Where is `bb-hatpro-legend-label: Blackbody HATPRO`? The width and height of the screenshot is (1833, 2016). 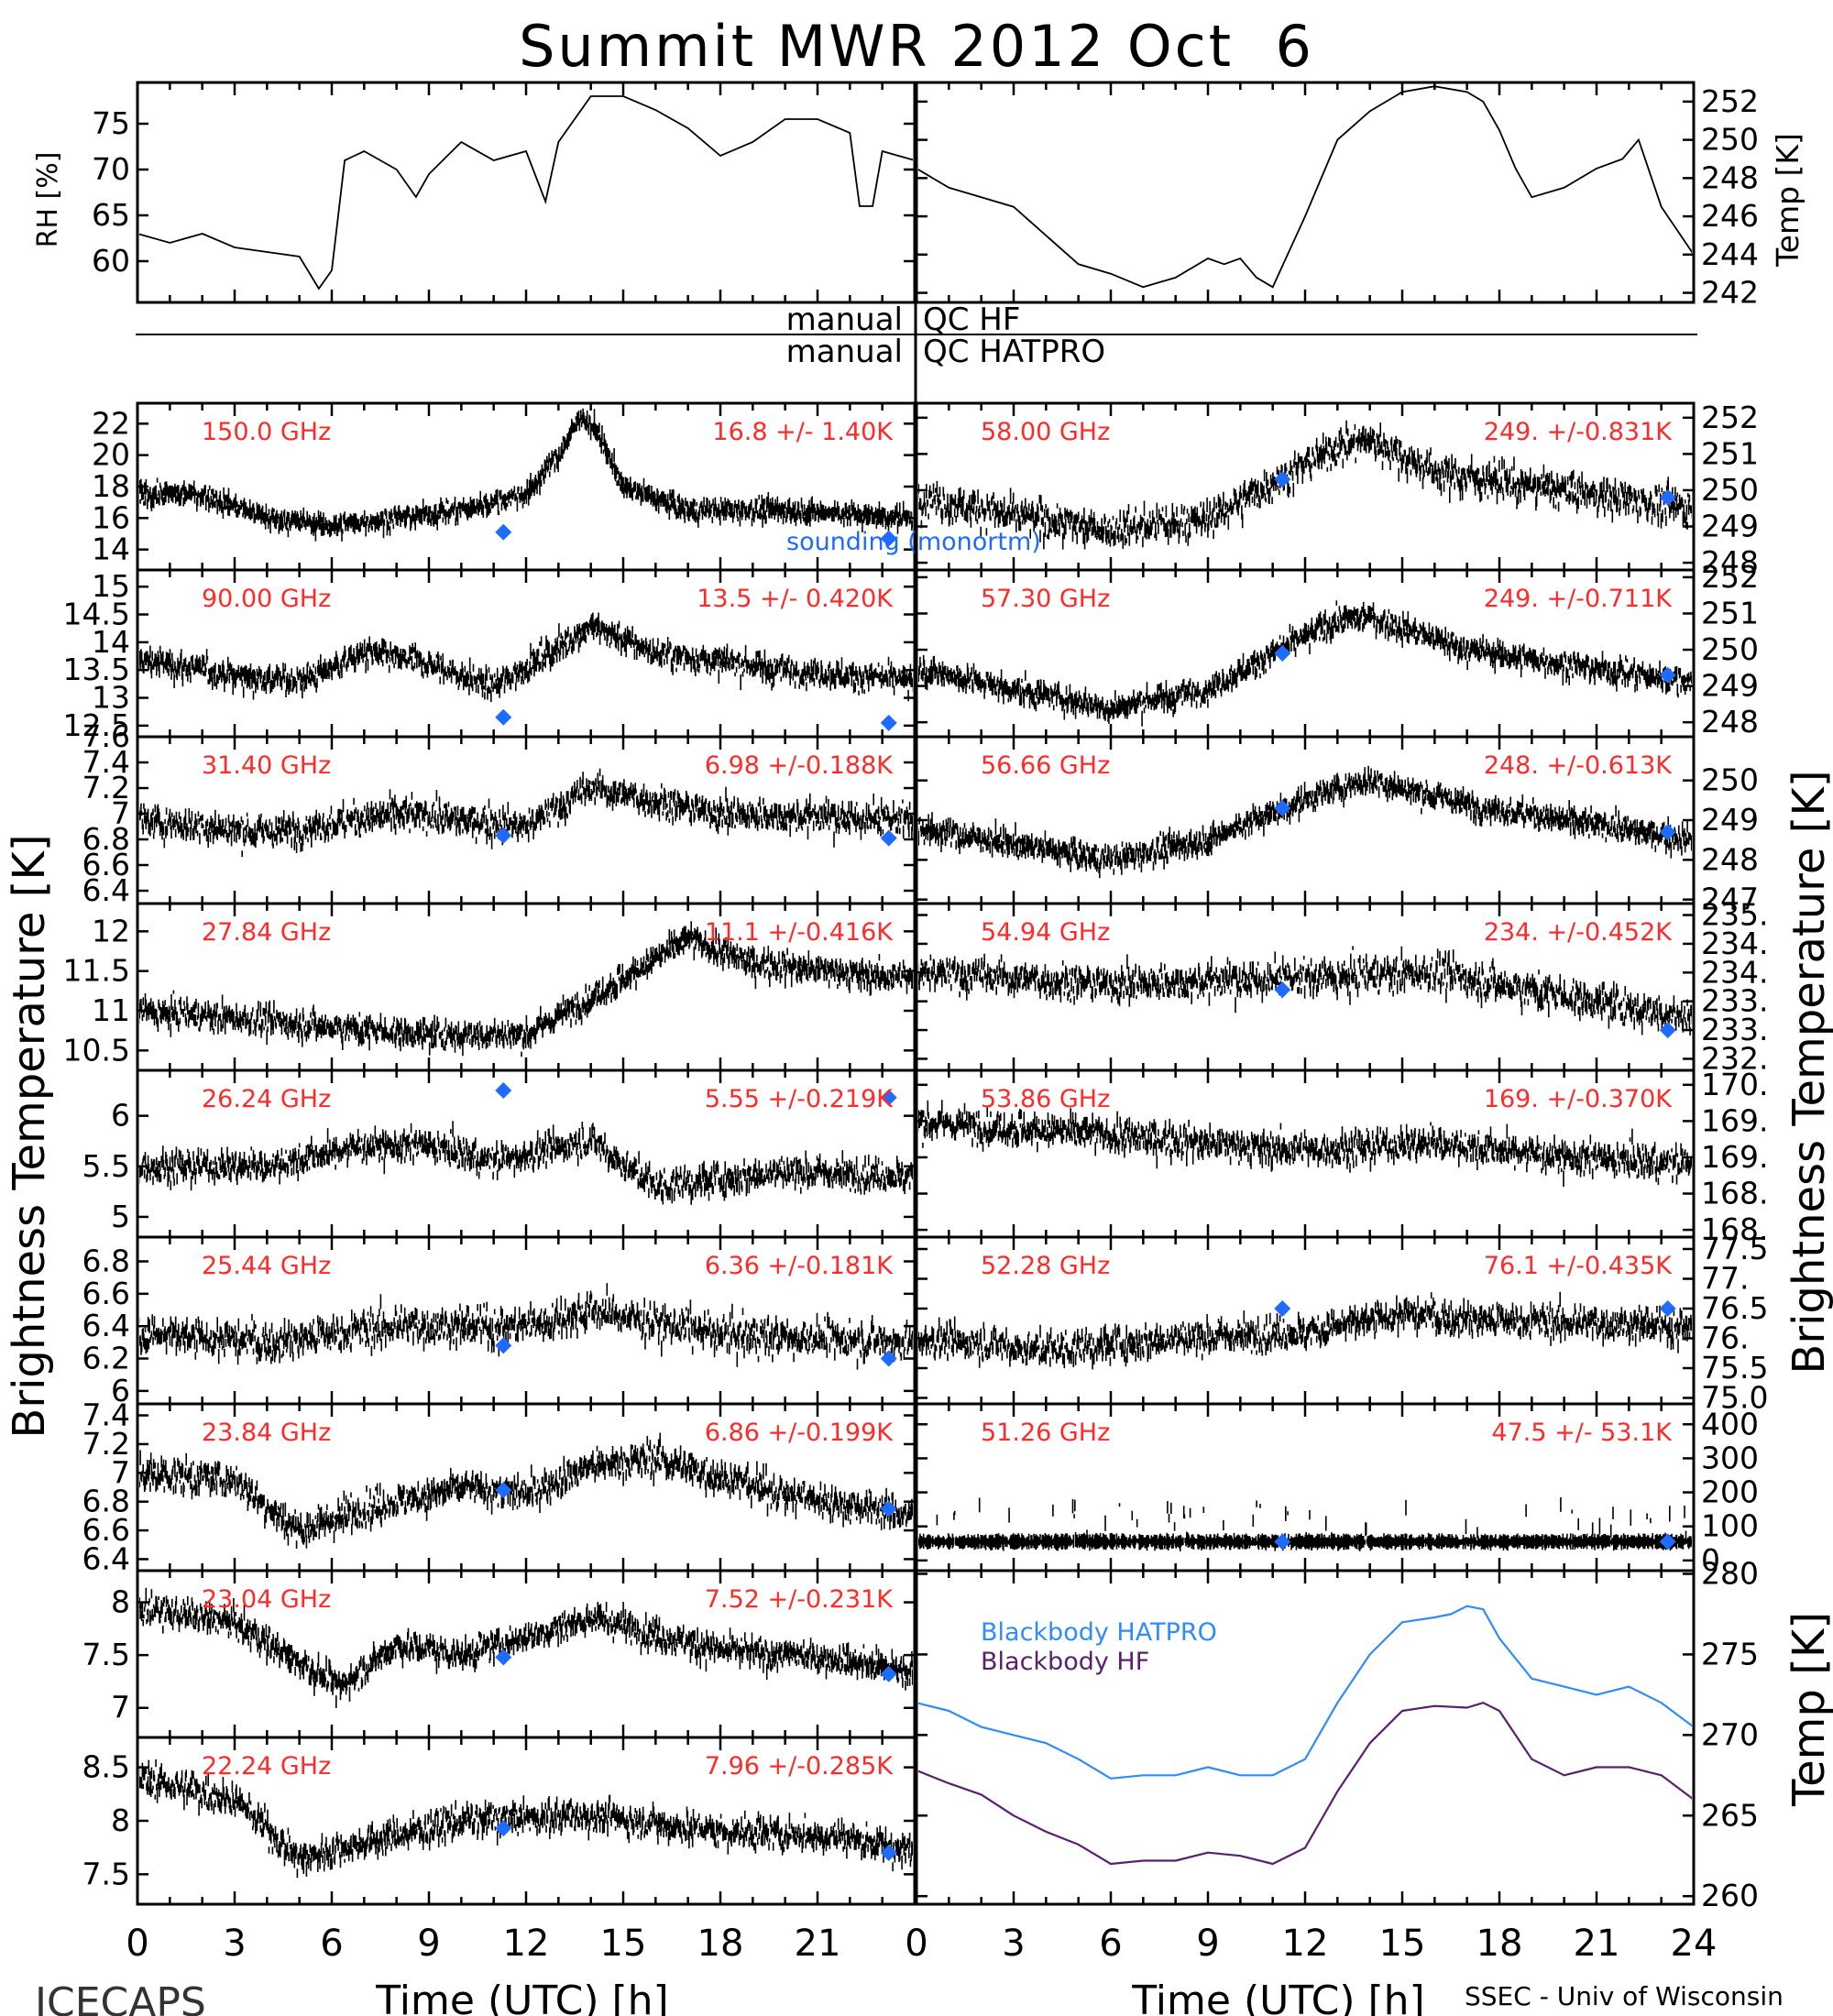 bb-hatpro-legend-label: Blackbody HATPRO is located at coordinates (1099, 1632).